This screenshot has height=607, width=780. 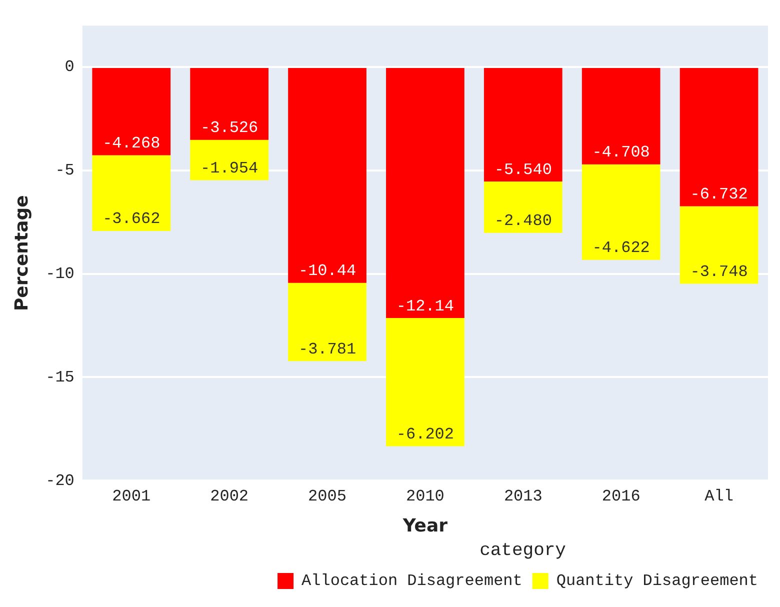 I want to click on x-tick-label: 2013, so click(x=523, y=496).